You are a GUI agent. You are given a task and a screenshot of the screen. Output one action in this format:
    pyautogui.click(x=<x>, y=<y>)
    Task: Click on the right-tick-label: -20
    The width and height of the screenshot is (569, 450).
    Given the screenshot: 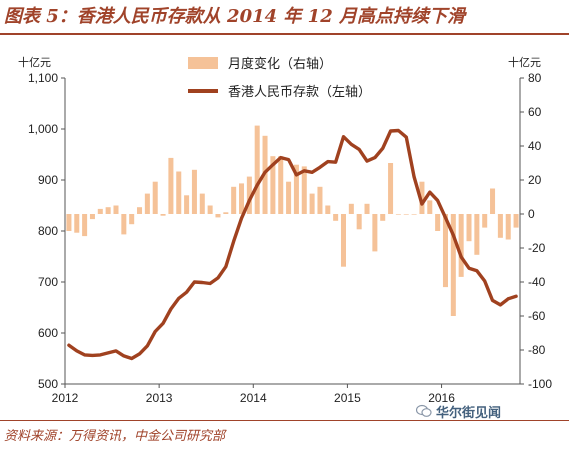 What is the action you would take?
    pyautogui.click(x=537, y=248)
    